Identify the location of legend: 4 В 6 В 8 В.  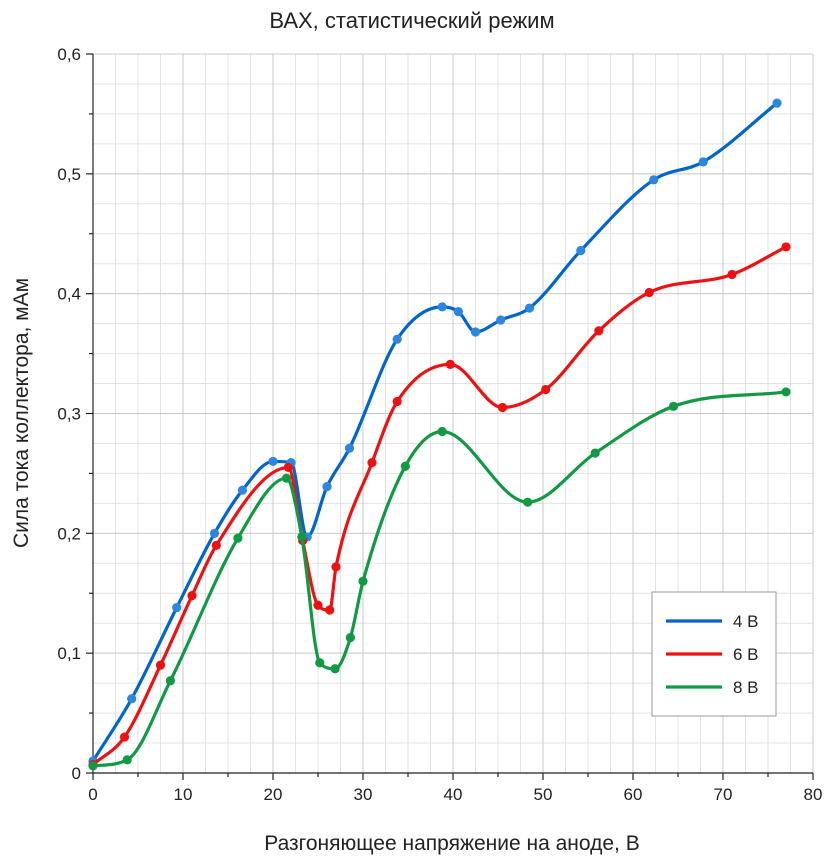
(714, 654).